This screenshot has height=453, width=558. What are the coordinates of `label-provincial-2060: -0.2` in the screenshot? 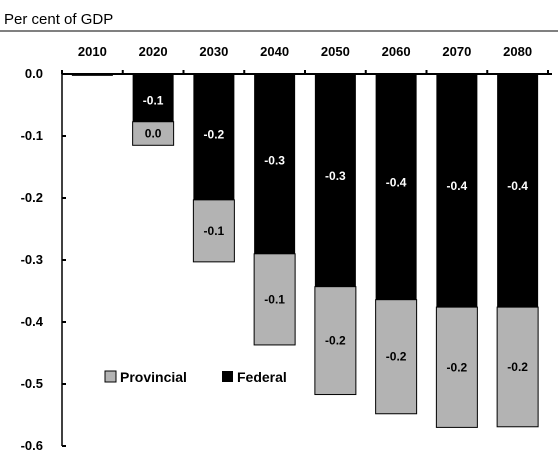 It's located at (396, 357).